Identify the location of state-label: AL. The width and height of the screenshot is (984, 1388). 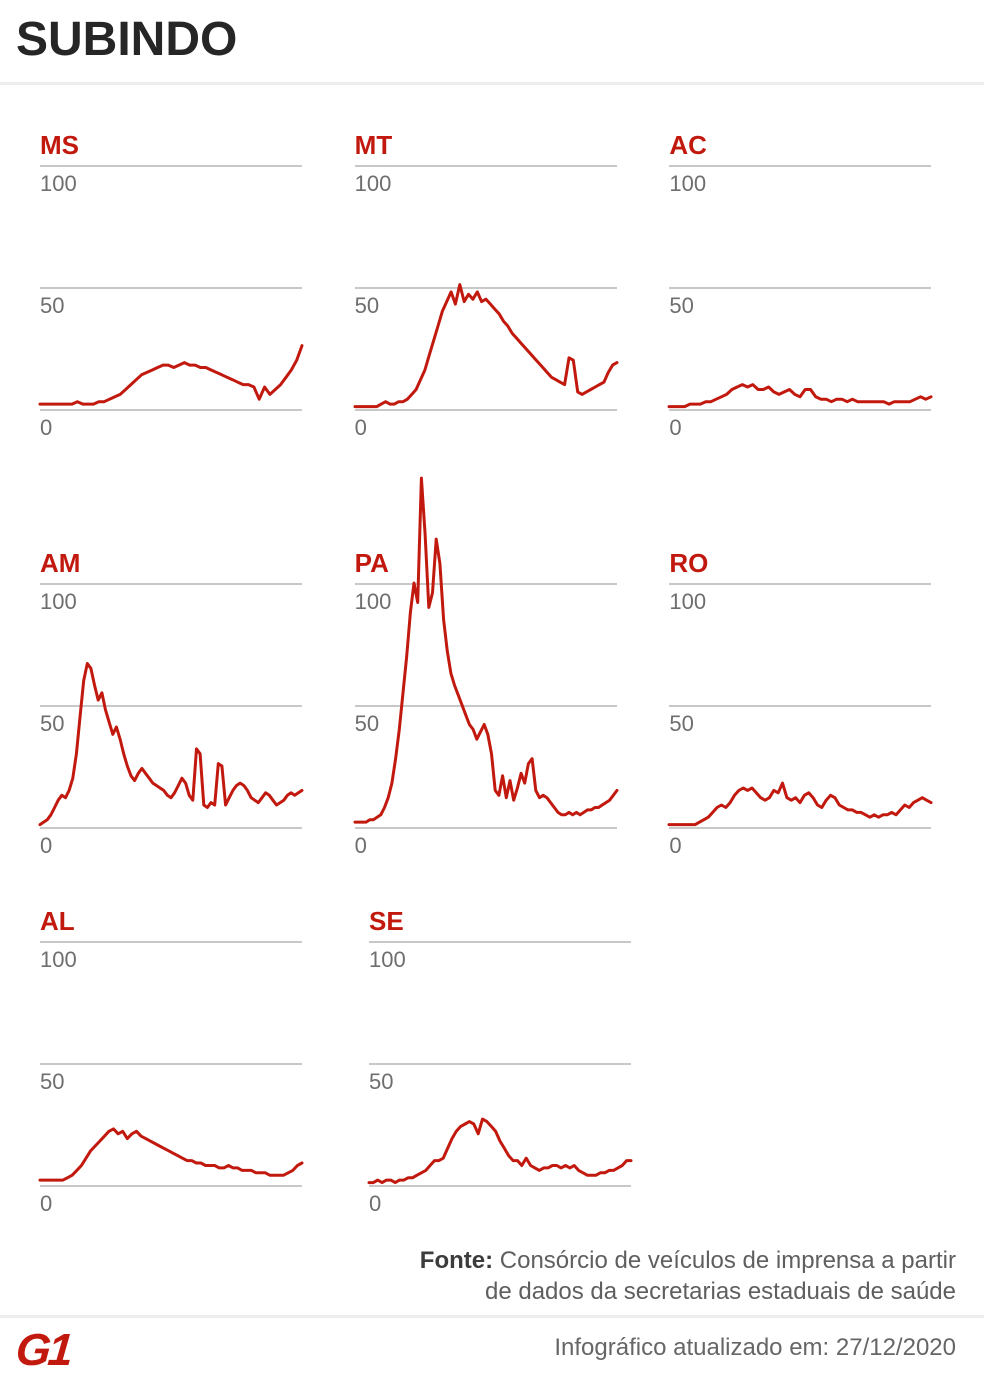
(57, 921).